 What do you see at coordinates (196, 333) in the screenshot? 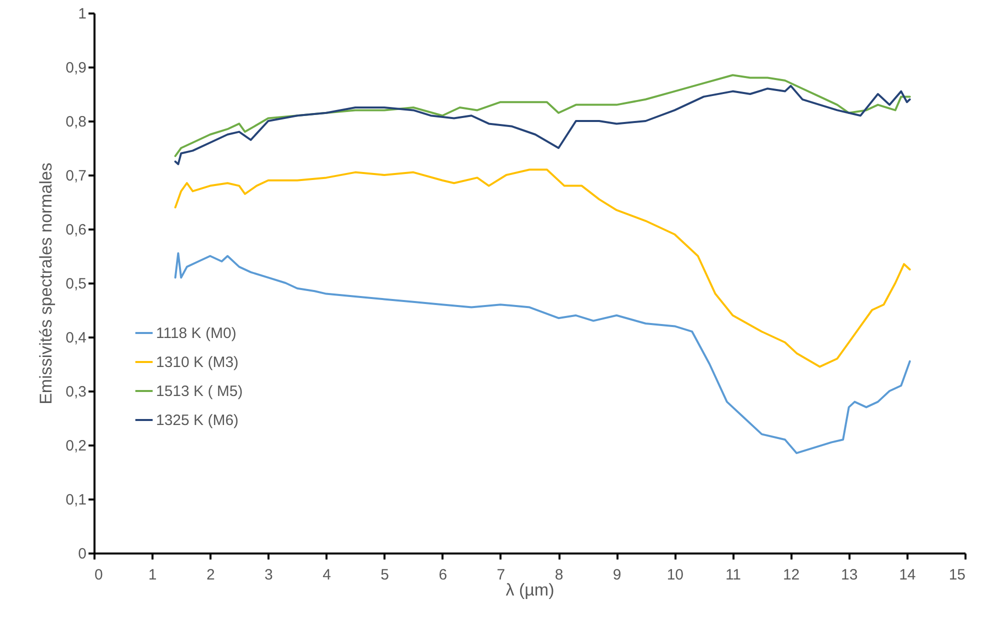
I see `legend-label: 1118 K (M0)` at bounding box center [196, 333].